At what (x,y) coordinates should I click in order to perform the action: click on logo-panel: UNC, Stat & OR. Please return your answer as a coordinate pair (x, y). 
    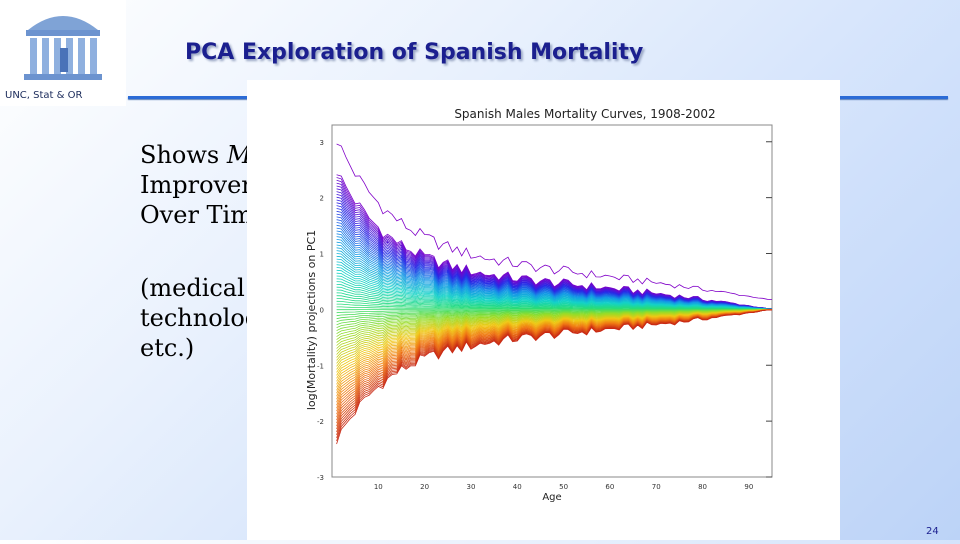
    Looking at the image, I should click on (63, 53).